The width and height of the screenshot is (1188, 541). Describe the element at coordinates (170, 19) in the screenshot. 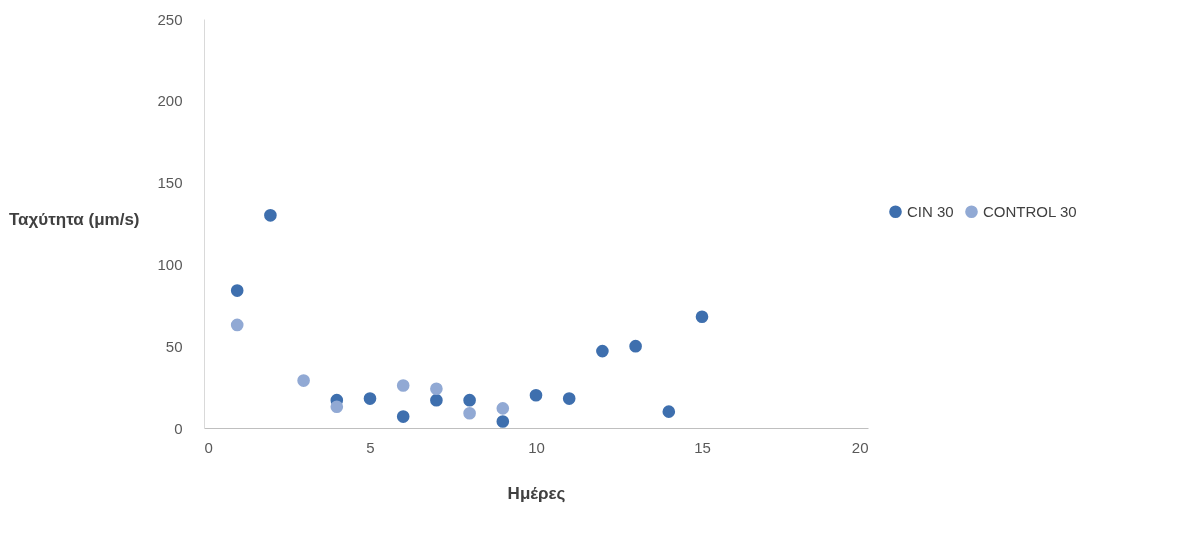

I see `y-tick-label: 250` at that location.